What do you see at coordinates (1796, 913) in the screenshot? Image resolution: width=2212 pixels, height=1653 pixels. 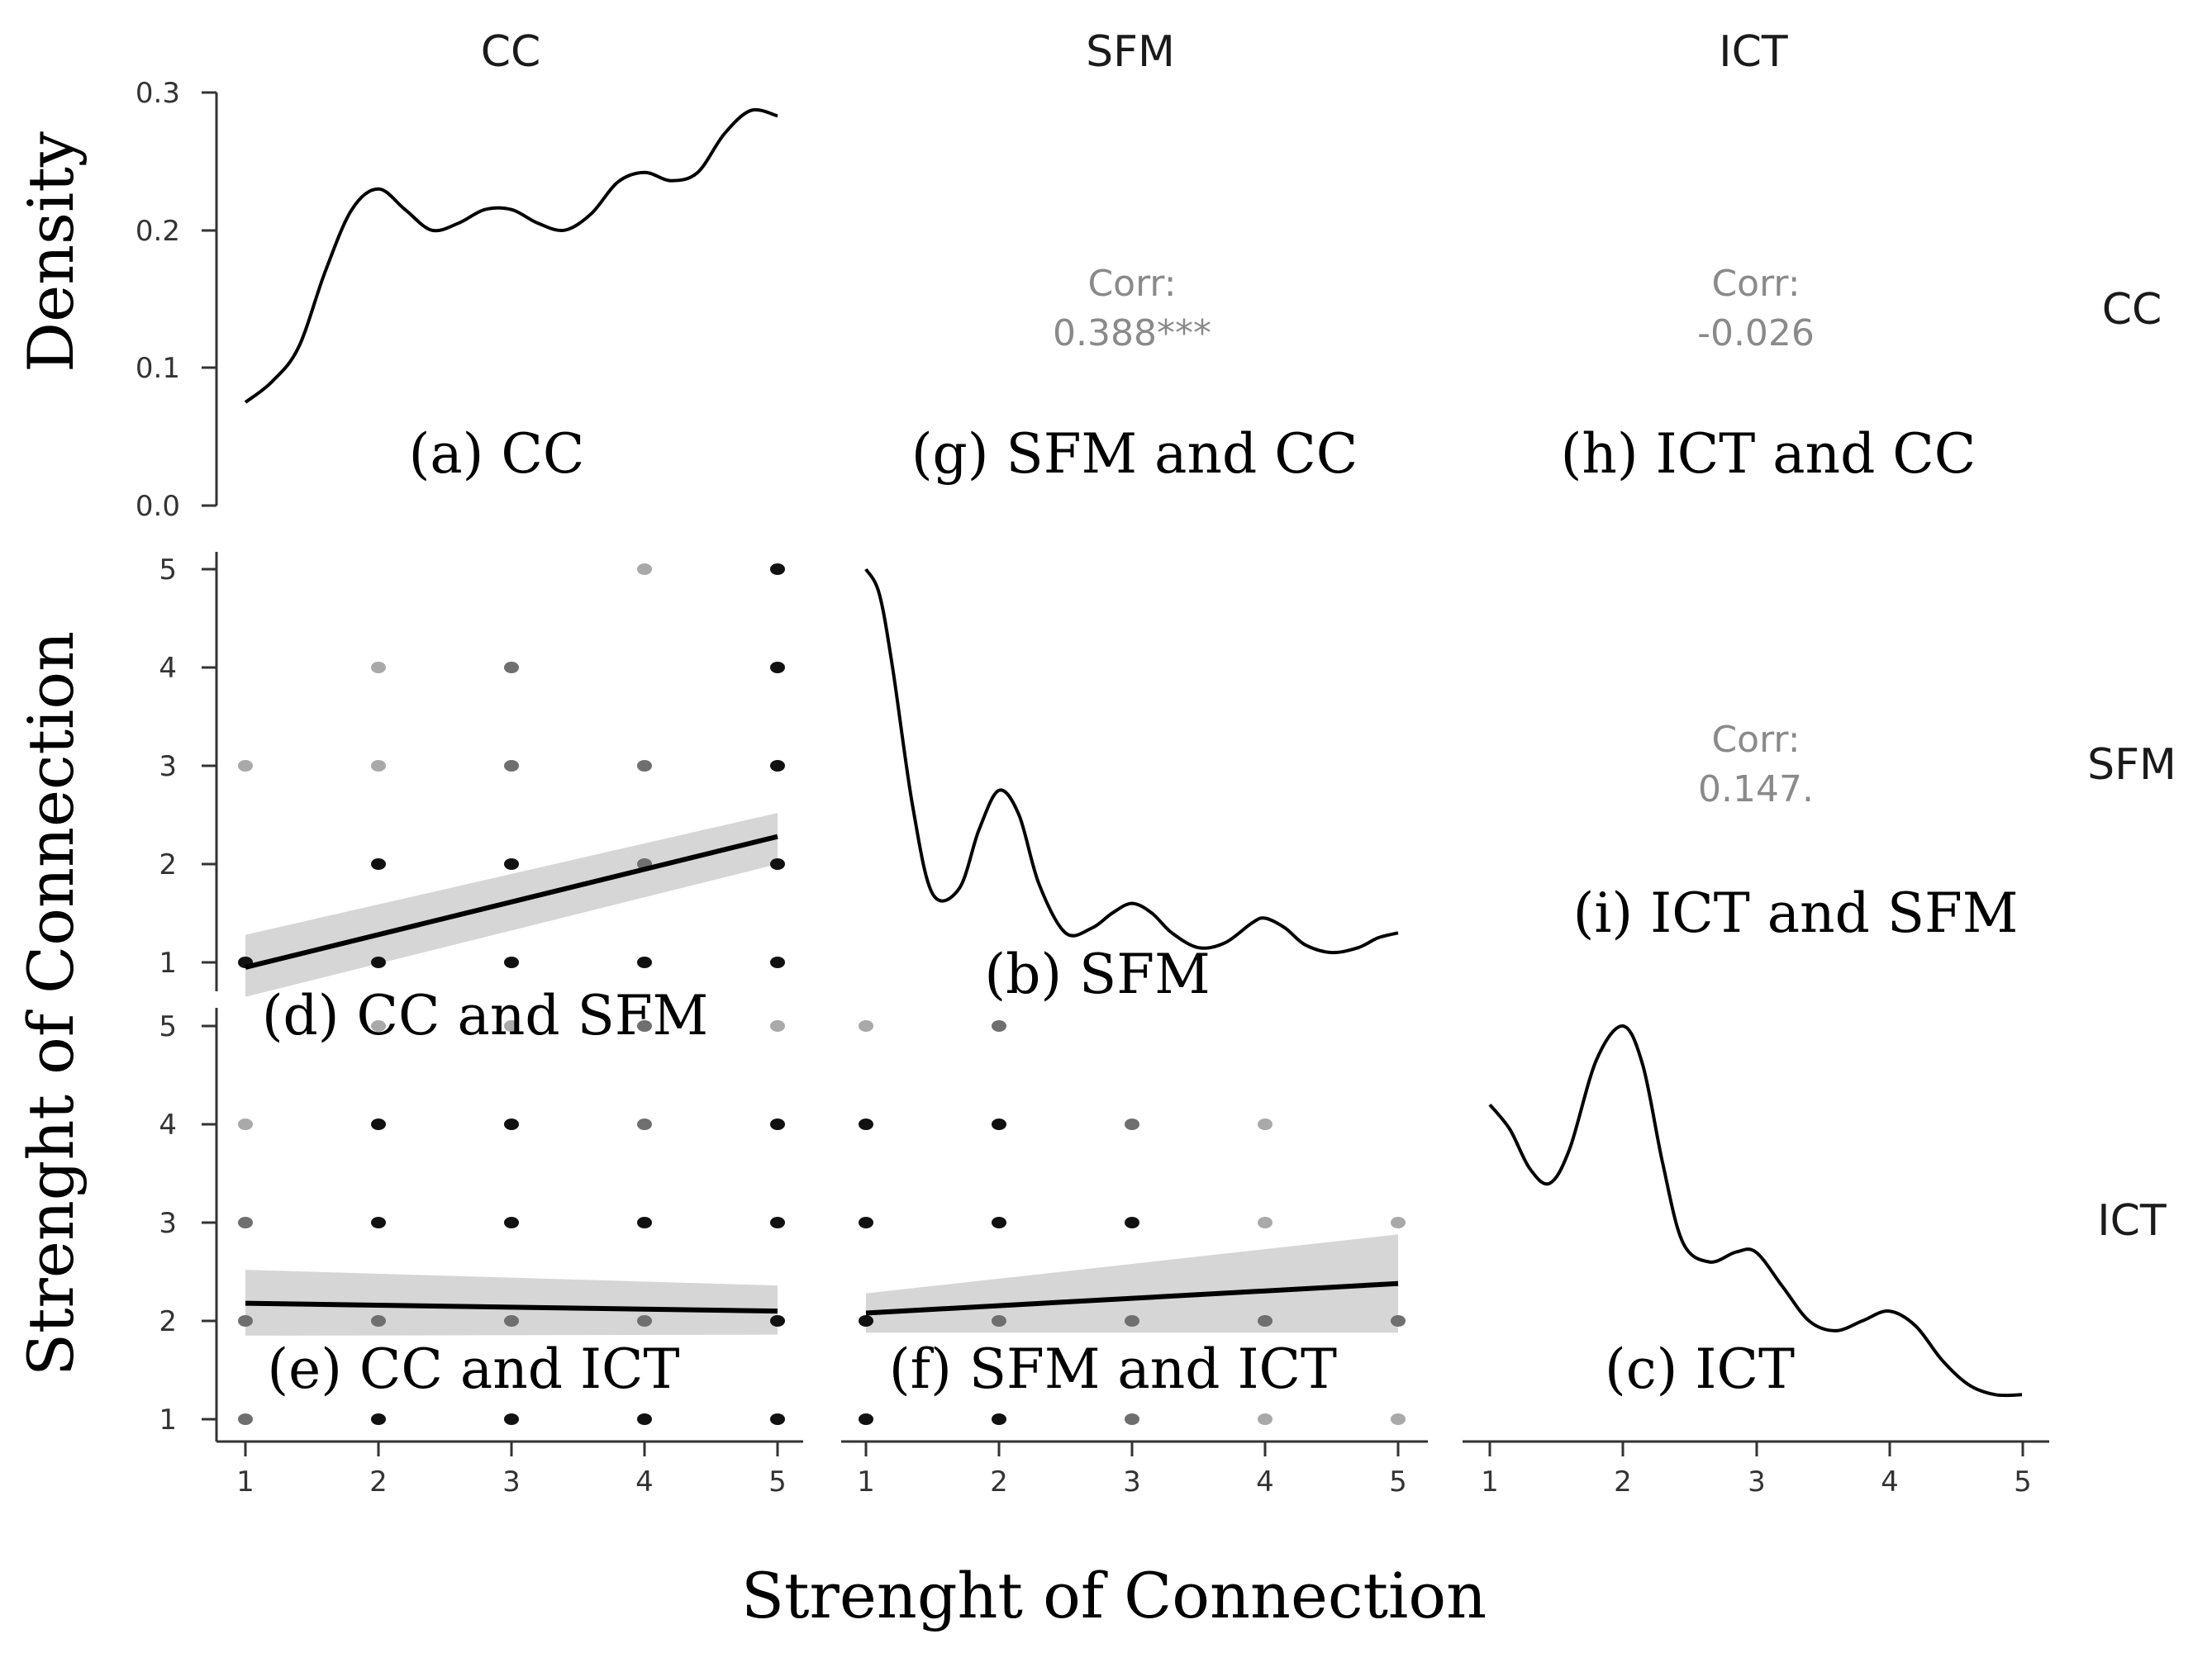 I see `panel-label-i: (i) ICT and SFM` at bounding box center [1796, 913].